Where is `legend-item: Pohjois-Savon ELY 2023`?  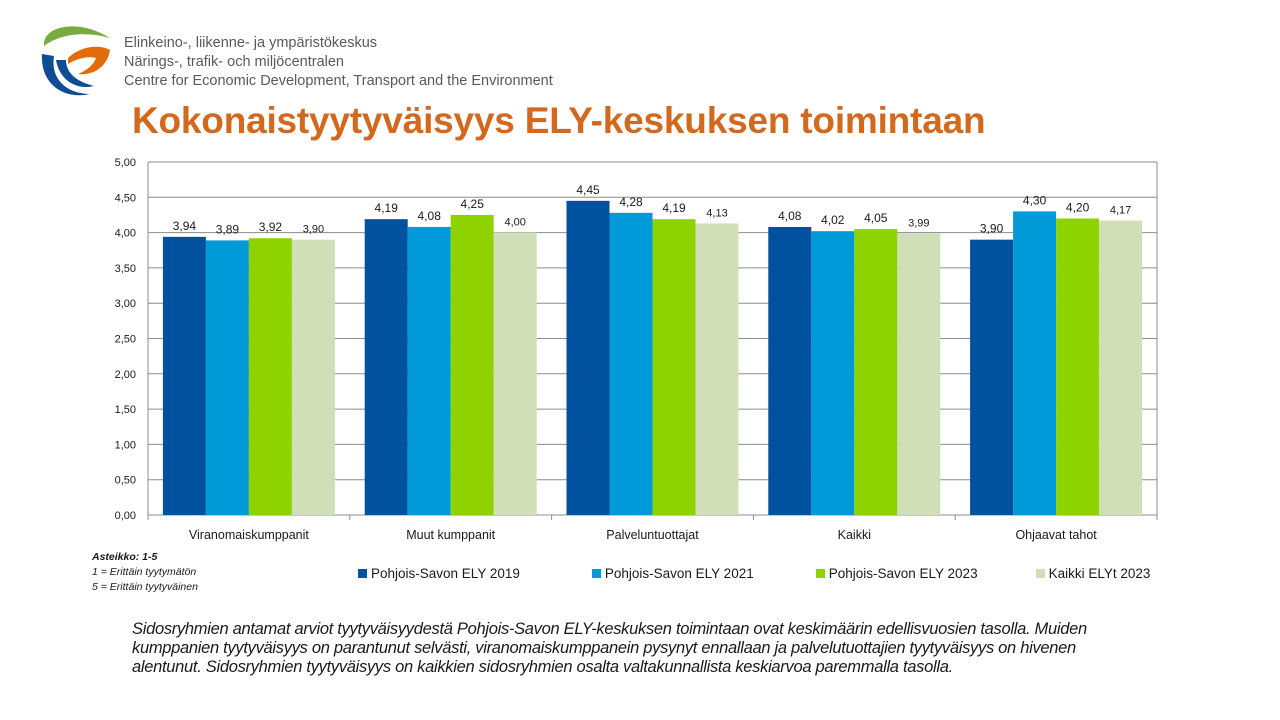
legend-item: Pohjois-Savon ELY 2023 is located at coordinates (896, 573).